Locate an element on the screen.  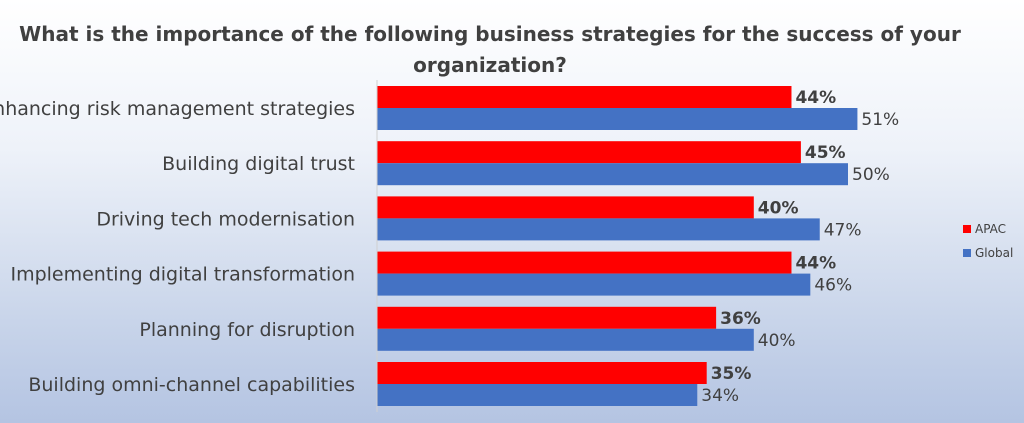
data-label-global-5: 34% is located at coordinates (720, 396).